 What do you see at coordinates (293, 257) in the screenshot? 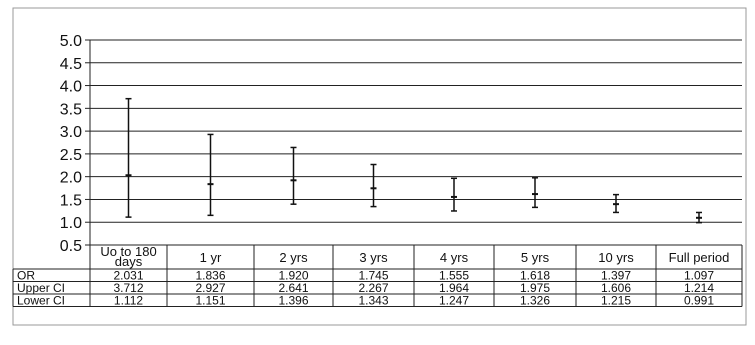
I see `category-label: 2 yrs` at bounding box center [293, 257].